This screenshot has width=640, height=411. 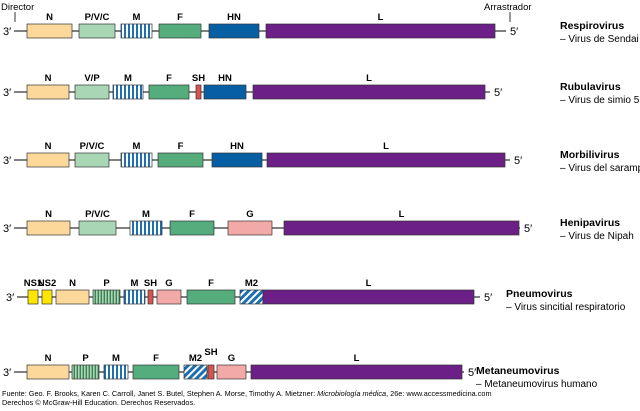 I want to click on genus-name: Rubulavirus, so click(x=590, y=87).